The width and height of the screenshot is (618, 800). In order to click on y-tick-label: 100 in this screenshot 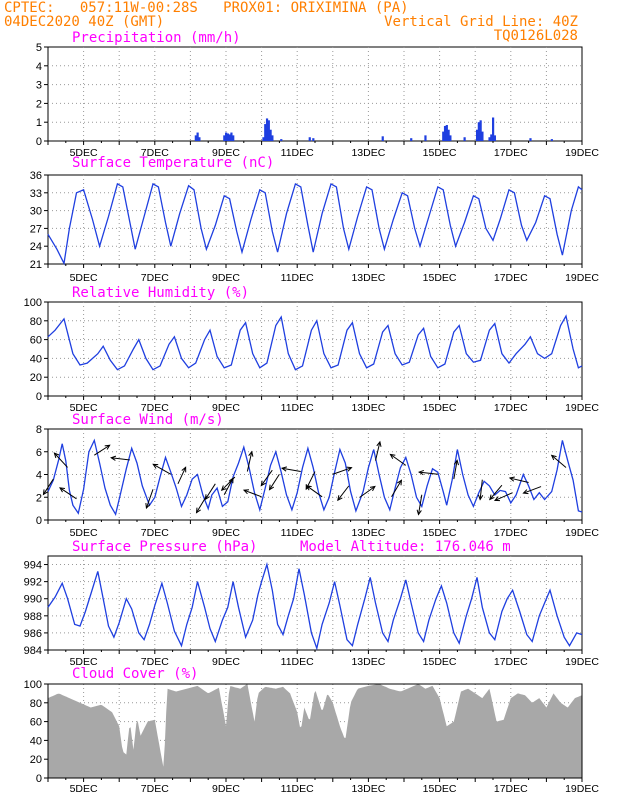, I will do `click(33, 685)`.